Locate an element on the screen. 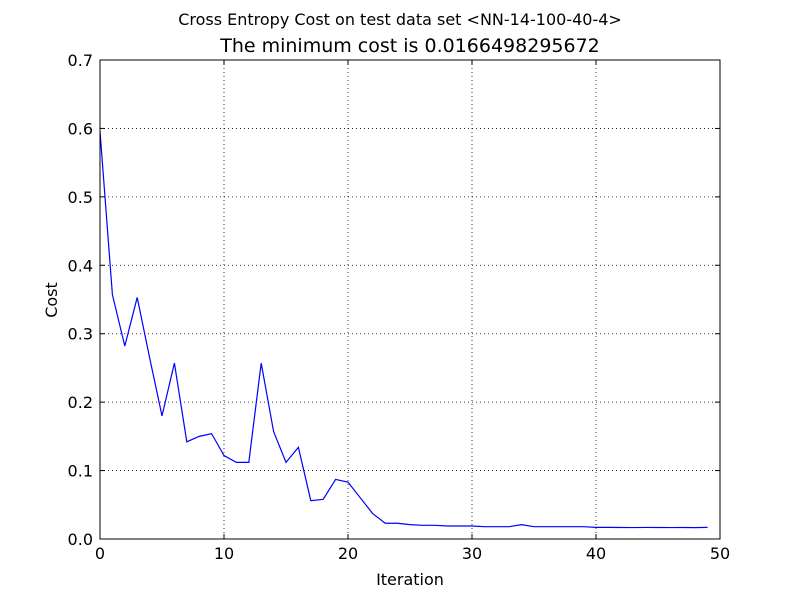 This screenshot has width=800, height=600. y-tick-label: 0.6 is located at coordinates (80, 128).